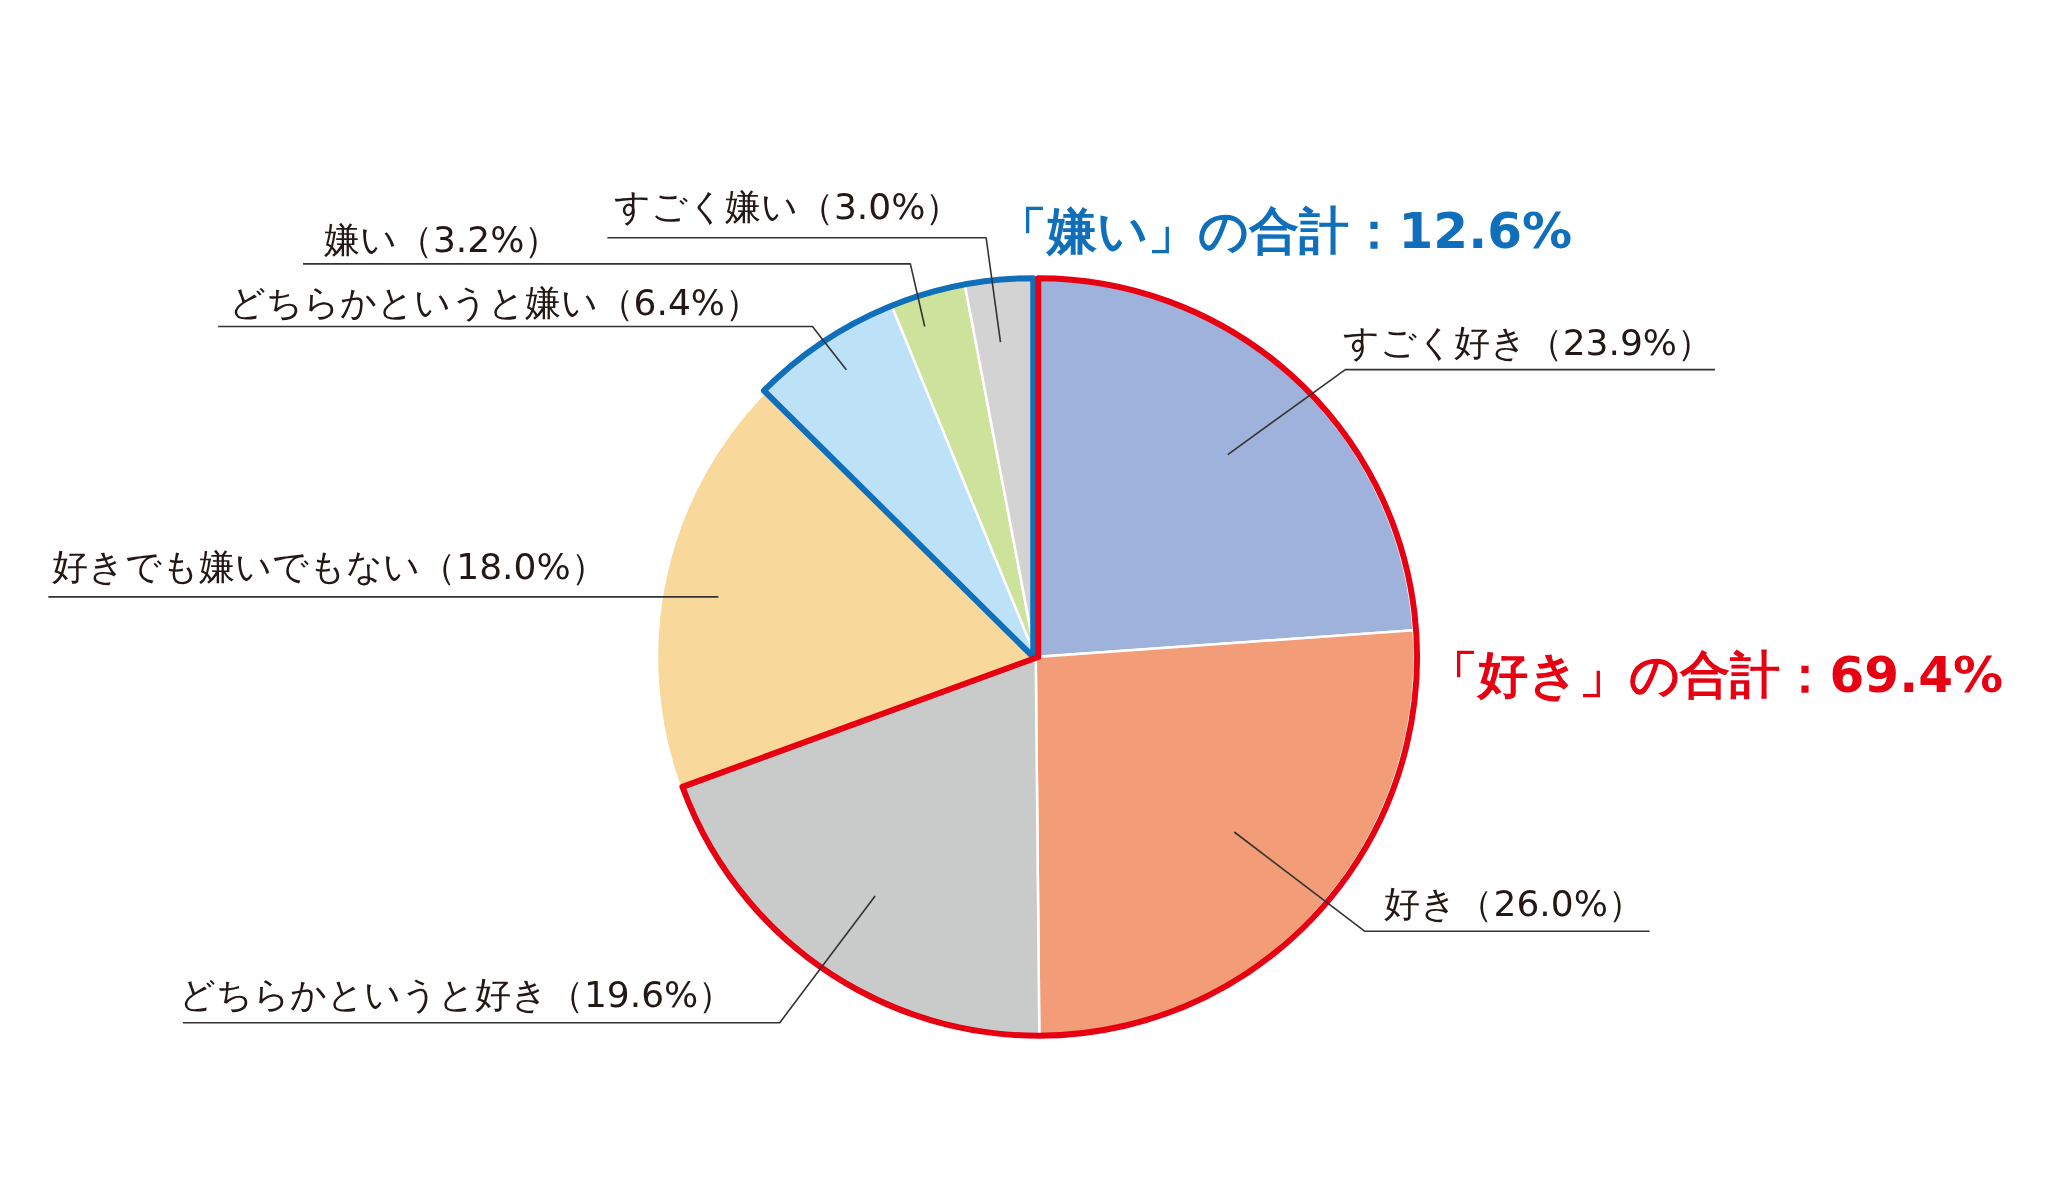 Image resolution: width=2048 pixels, height=1200 pixels. I want to click on slice-label: 好きでも嫌いでもない（18.0%）, so click(329, 566).